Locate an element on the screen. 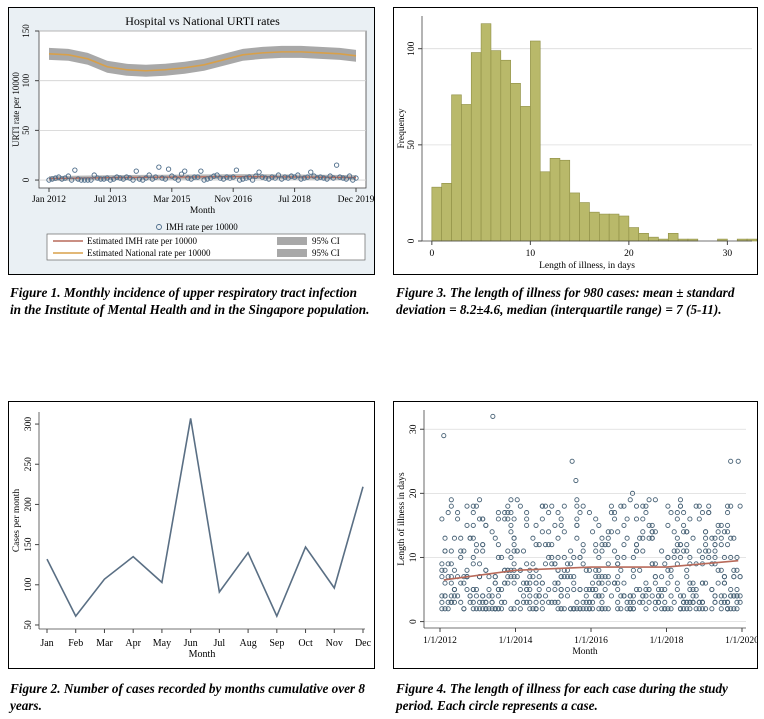 The width and height of the screenshot is (764, 719). figure-1-legend-label-imh: IMH rate per 10000 is located at coordinates (202, 227).